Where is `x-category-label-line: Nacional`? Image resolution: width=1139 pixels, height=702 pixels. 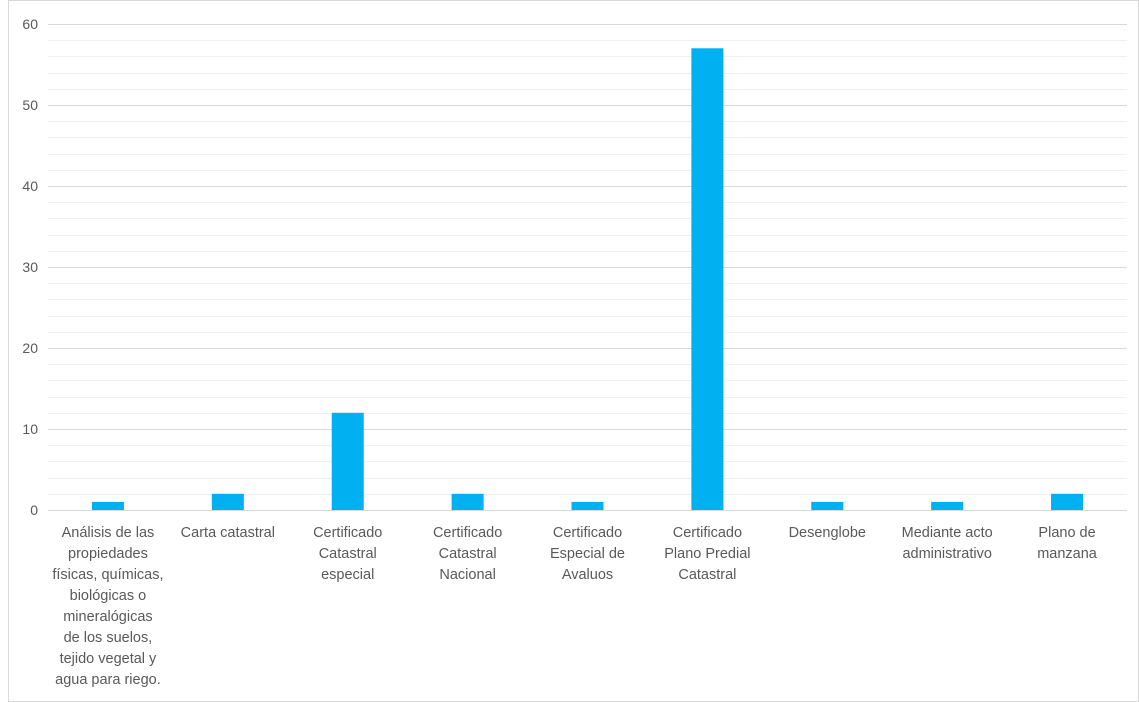 x-category-label-line: Nacional is located at coordinates (467, 575).